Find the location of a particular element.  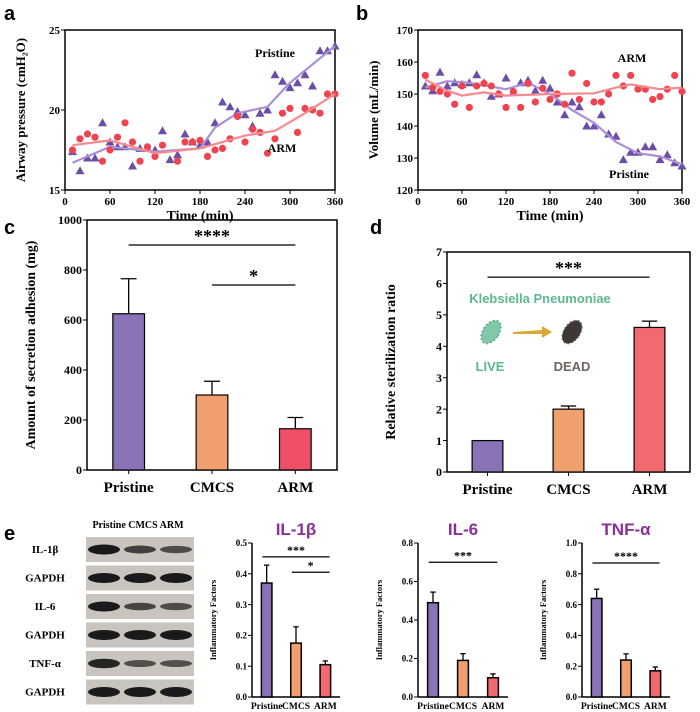

y-tick-label: 0.0 is located at coordinates (572, 697).